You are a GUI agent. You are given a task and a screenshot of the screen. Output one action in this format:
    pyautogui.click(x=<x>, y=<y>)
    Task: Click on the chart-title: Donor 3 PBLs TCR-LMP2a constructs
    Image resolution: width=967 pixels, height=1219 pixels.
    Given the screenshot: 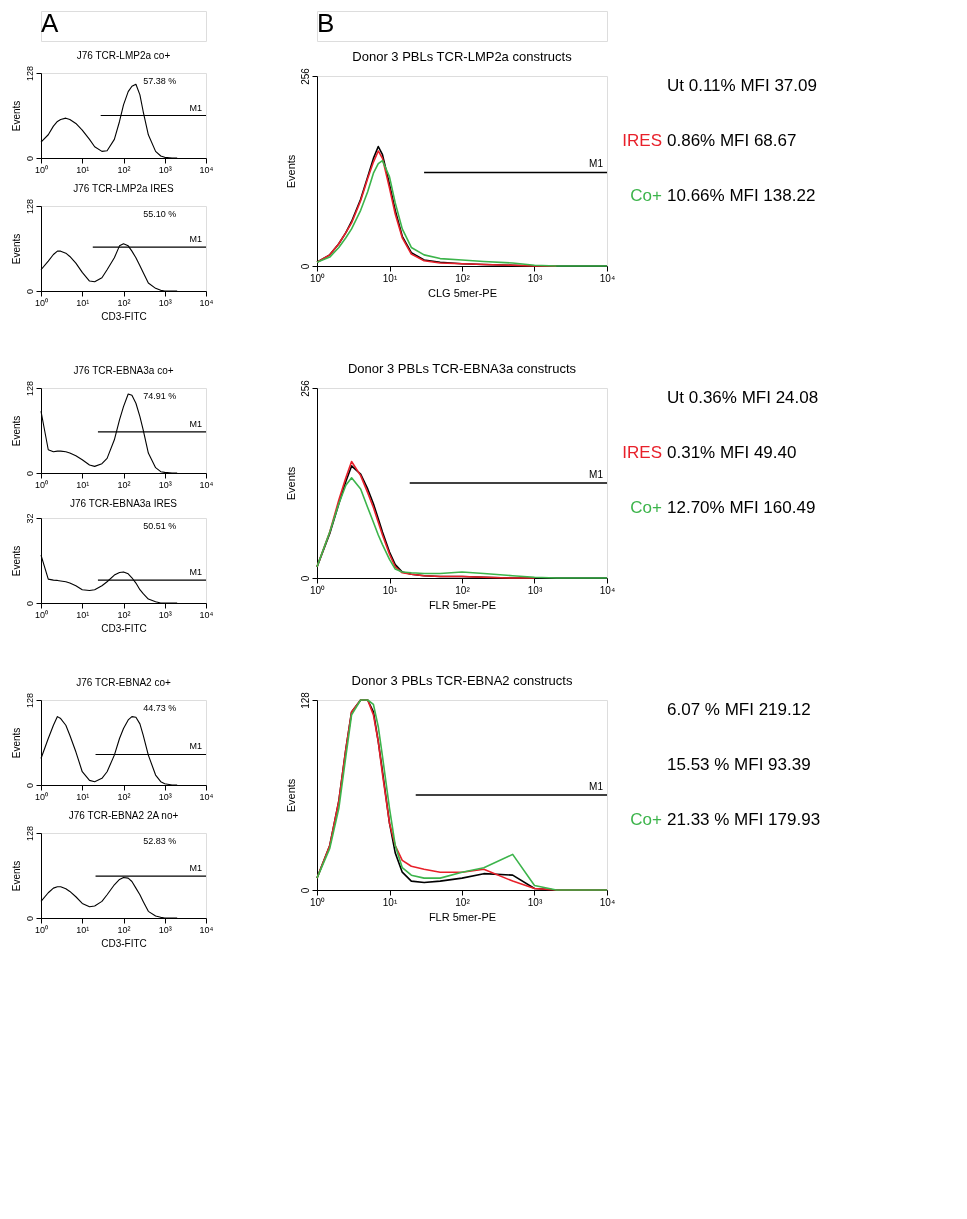 What is the action you would take?
    pyautogui.click(x=462, y=56)
    